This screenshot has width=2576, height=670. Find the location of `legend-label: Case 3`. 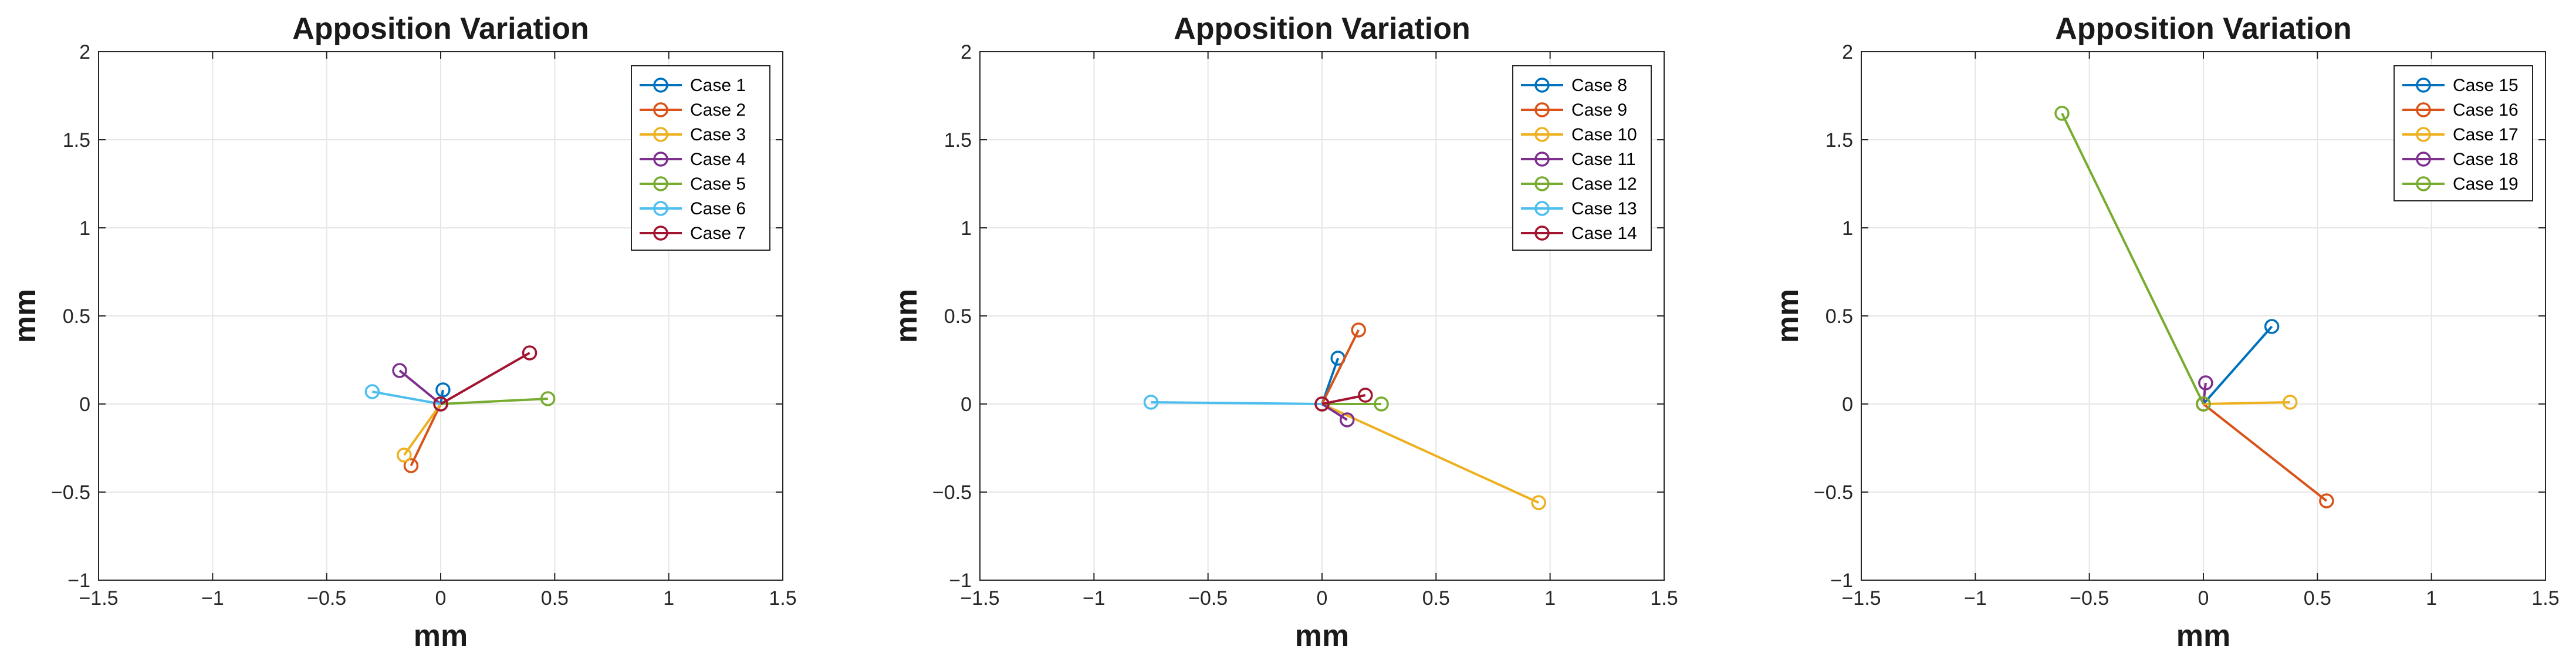

legend-label: Case 3 is located at coordinates (718, 134).